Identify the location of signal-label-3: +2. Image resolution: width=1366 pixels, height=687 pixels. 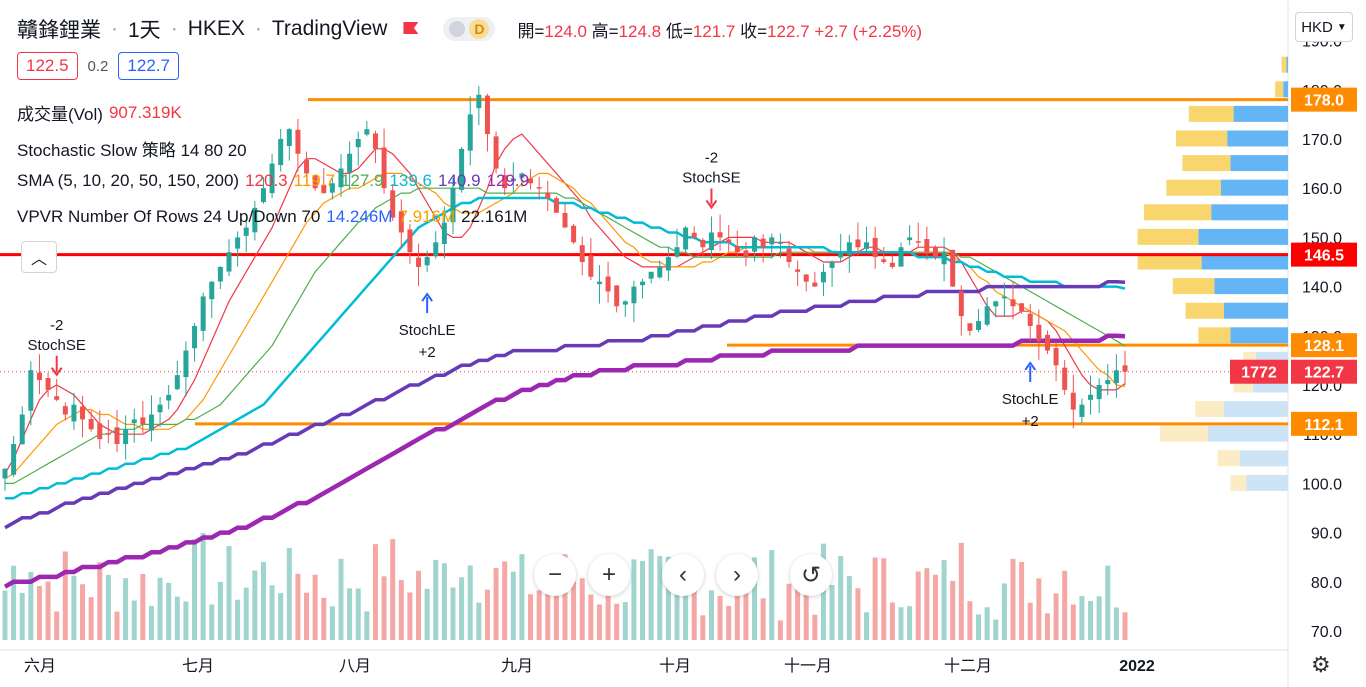
(1030, 421).